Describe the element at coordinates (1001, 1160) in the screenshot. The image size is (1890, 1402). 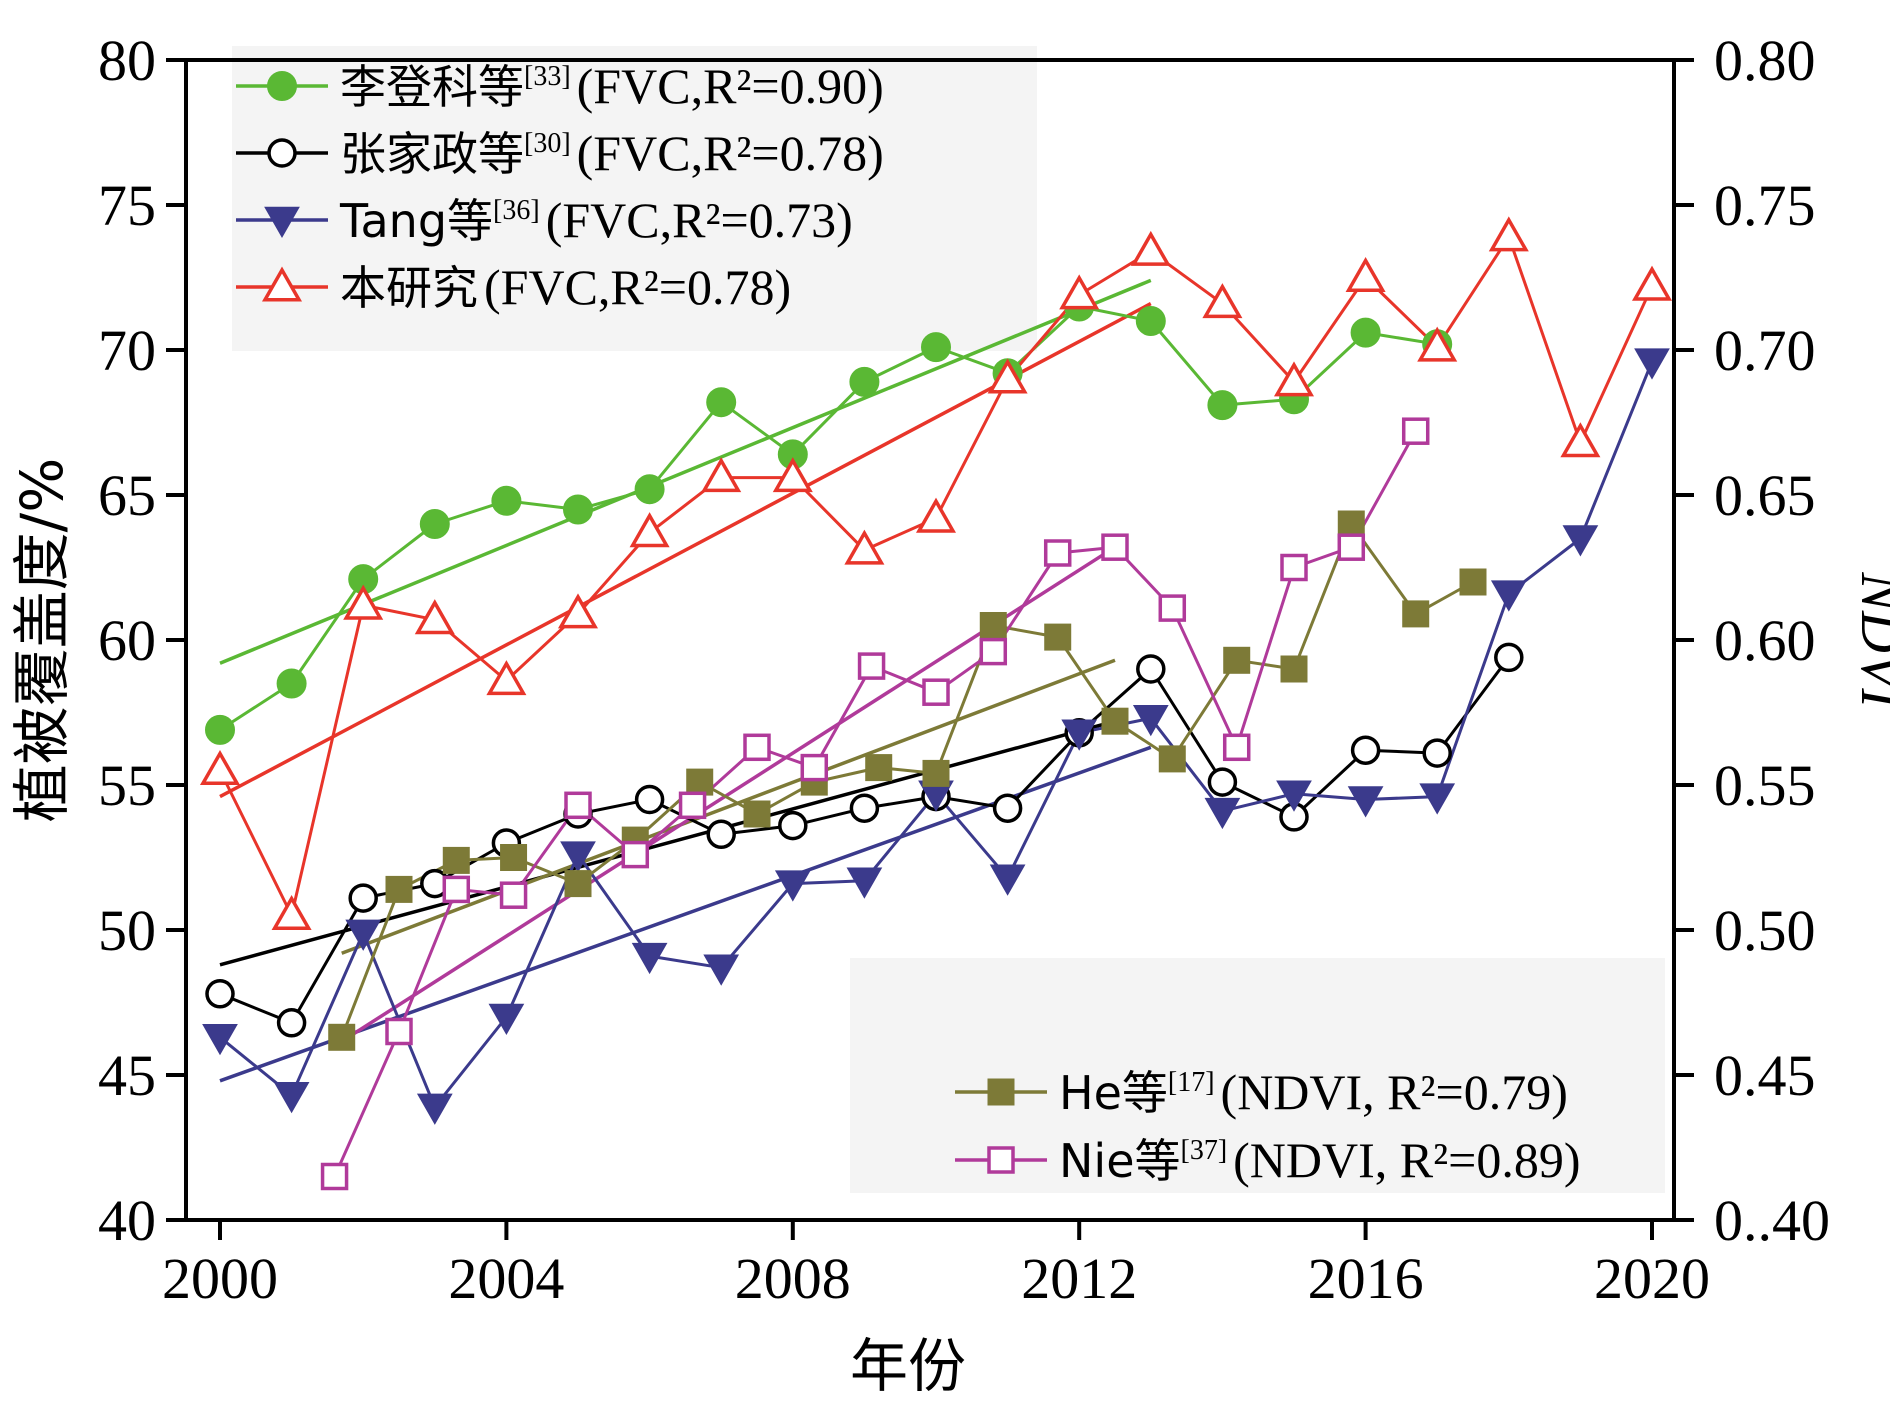
I see `legend-marker-nie` at that location.